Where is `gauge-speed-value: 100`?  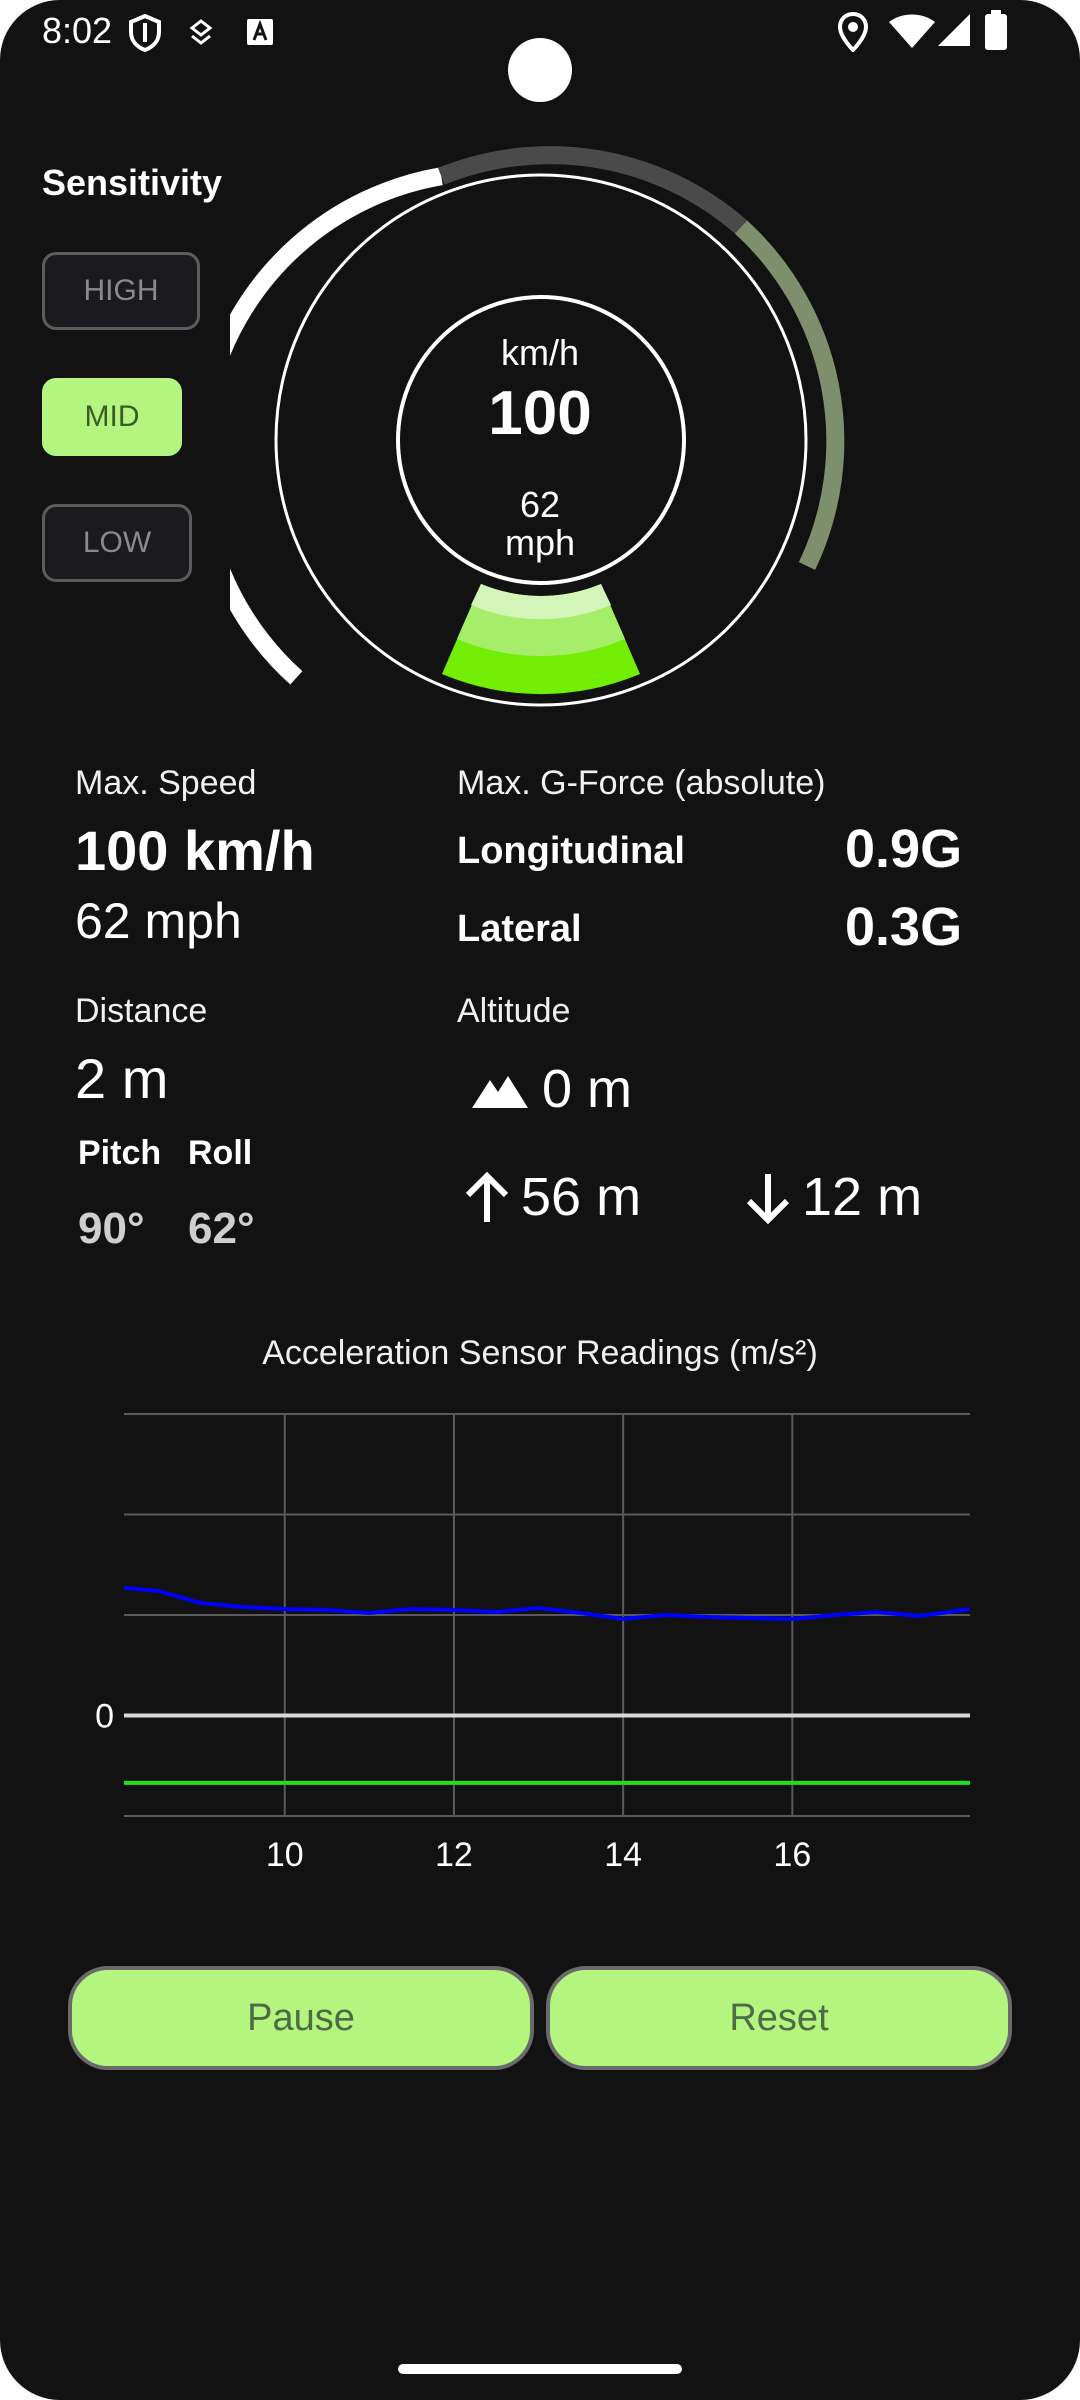
gauge-speed-value: 100 is located at coordinates (540, 413).